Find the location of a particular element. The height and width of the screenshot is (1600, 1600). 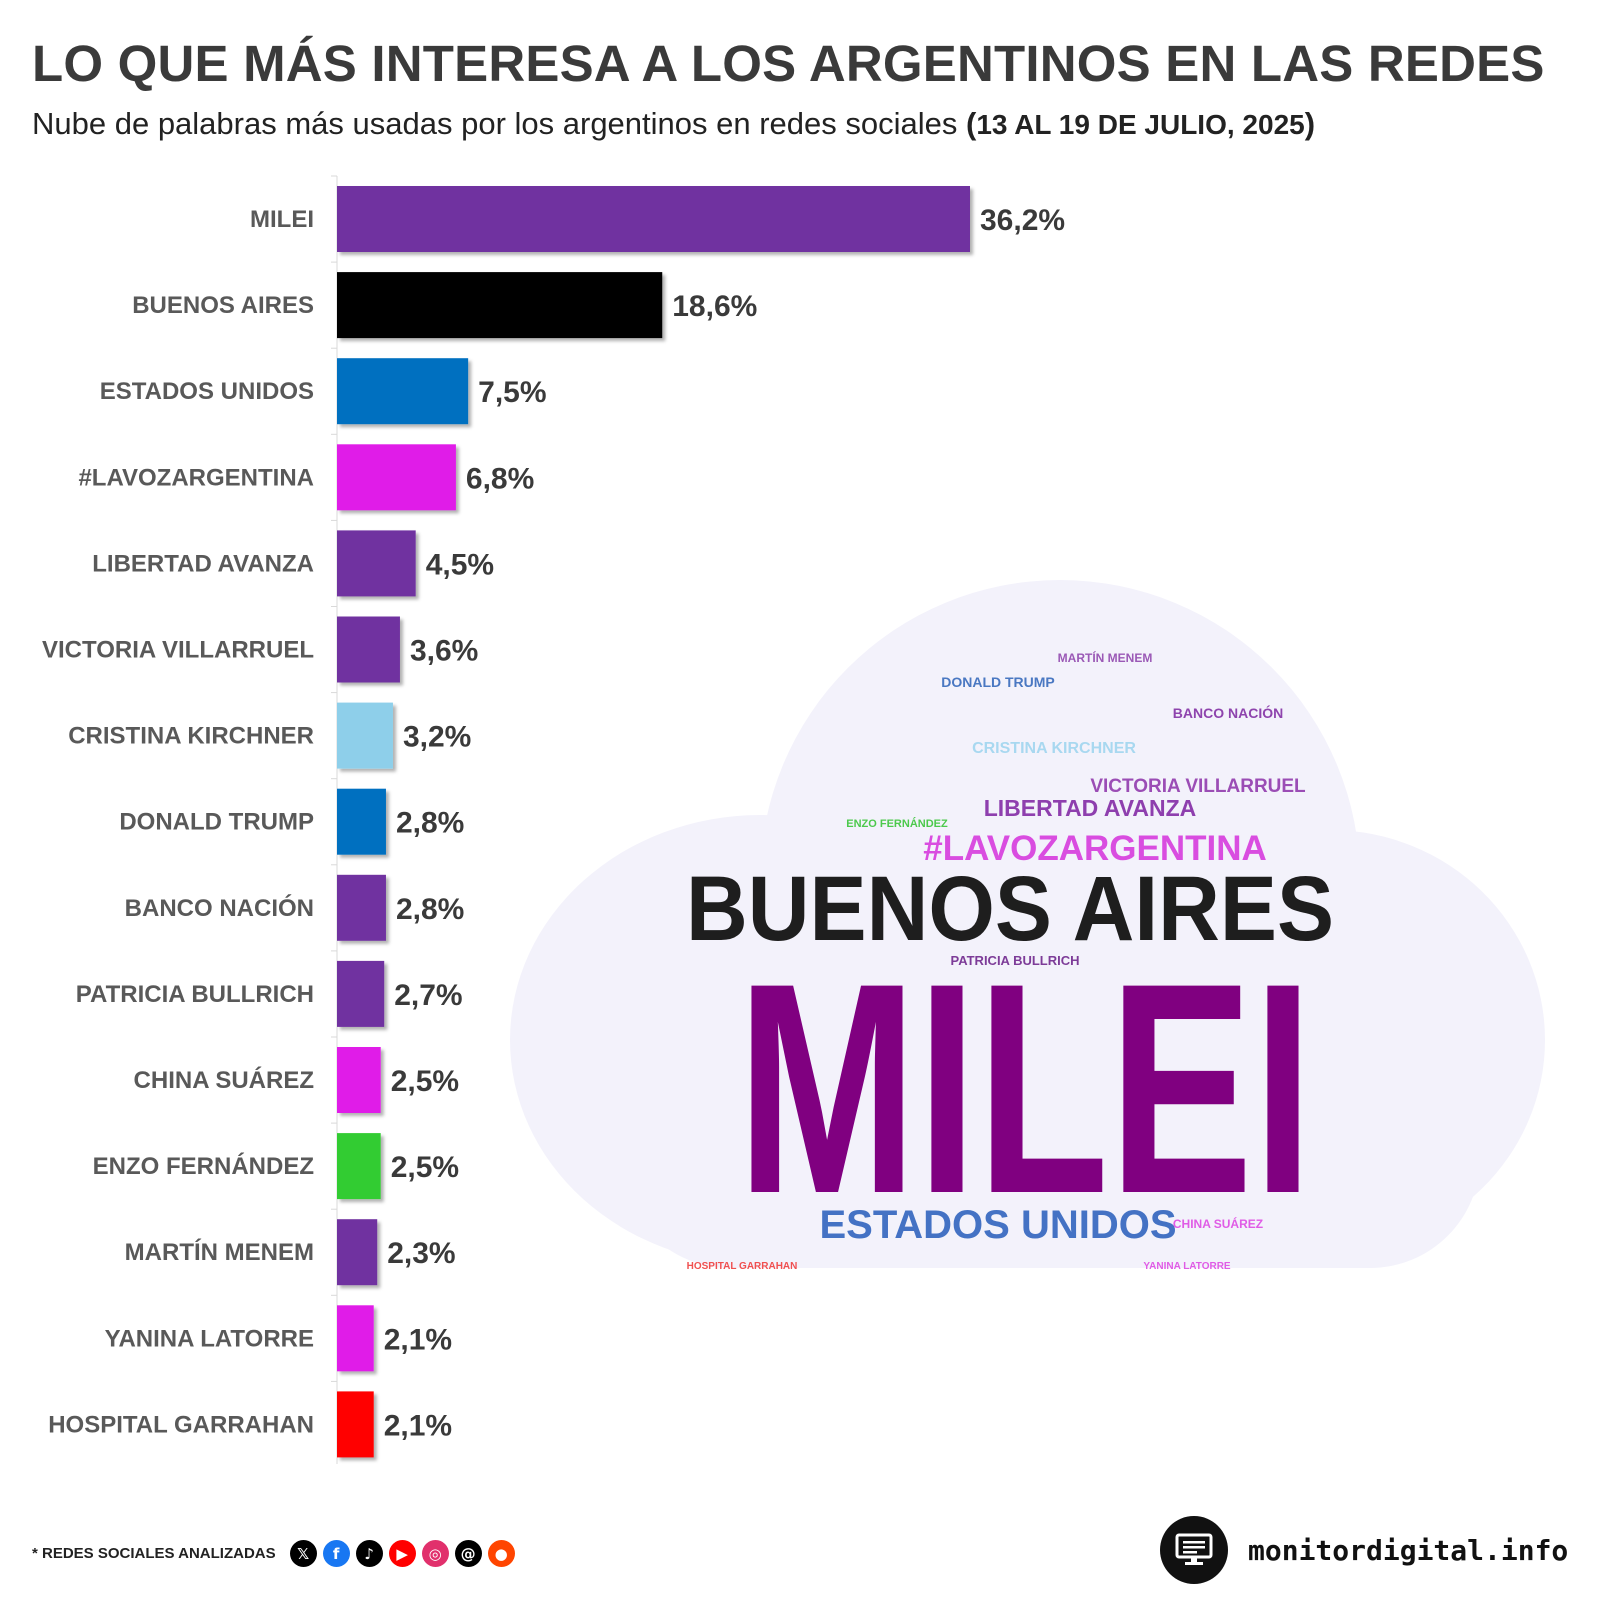

value-label: 6,8% is located at coordinates (500, 478).